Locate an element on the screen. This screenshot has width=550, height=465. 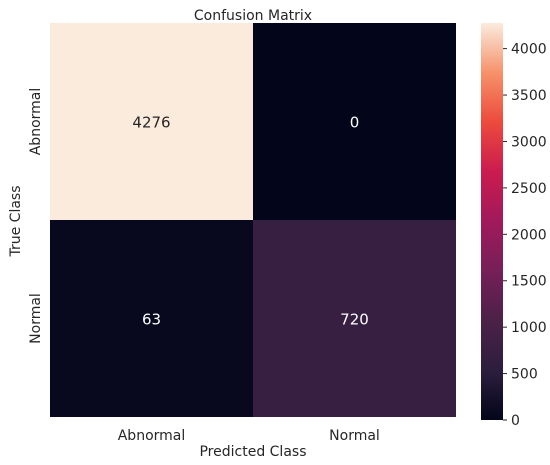
colorbar-tick-label: 4000 is located at coordinates (529, 50).